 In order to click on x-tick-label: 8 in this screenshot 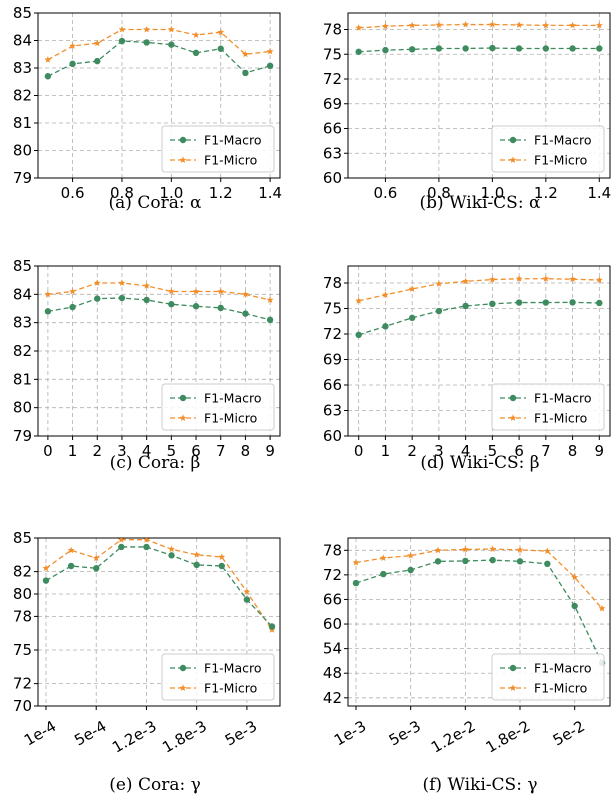, I will do `click(246, 451)`.